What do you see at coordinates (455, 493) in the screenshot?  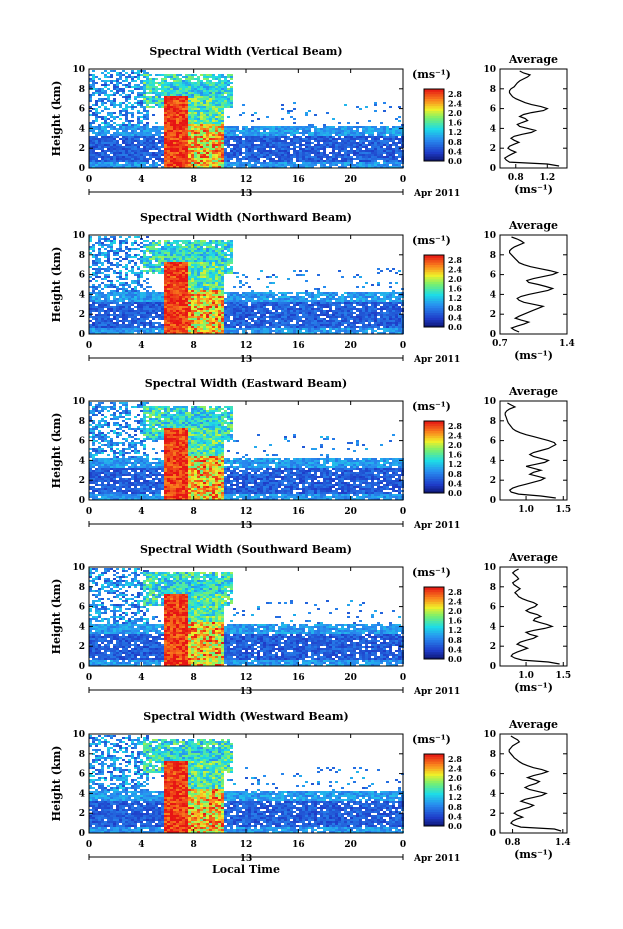 I see `colorbar-tick-label: 0.0` at bounding box center [455, 493].